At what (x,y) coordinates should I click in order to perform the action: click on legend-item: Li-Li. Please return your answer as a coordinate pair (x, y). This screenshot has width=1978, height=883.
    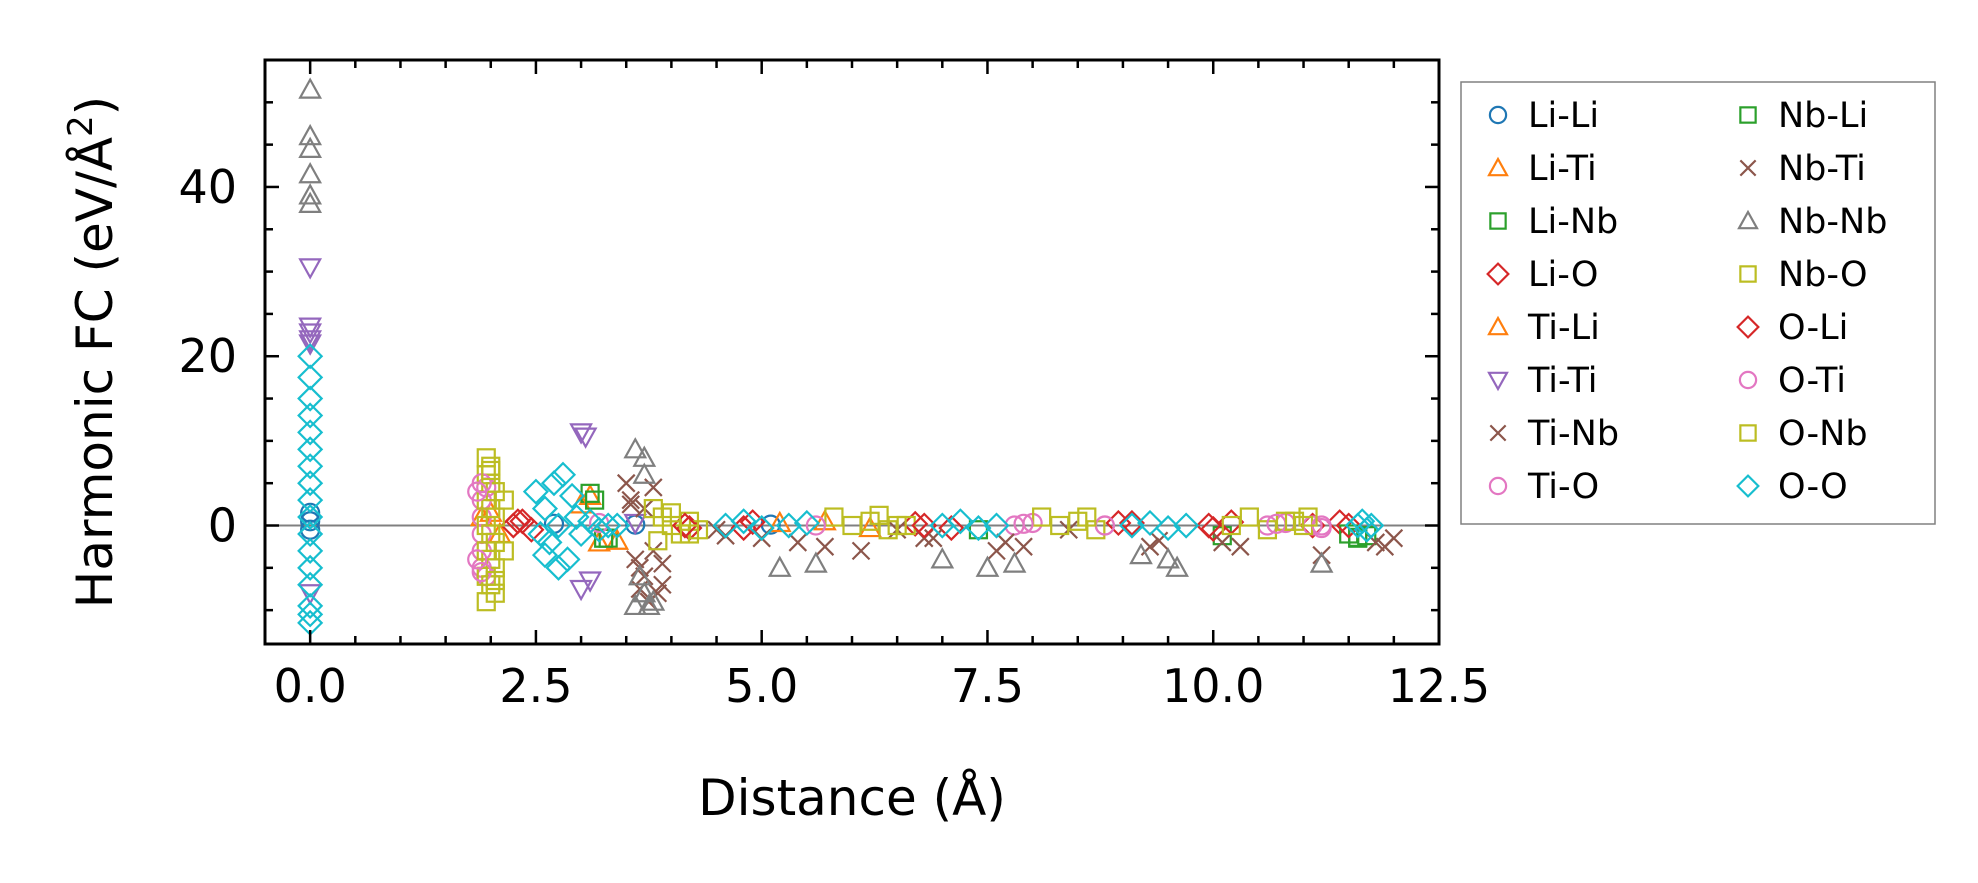
    Looking at the image, I should click on (1543, 116).